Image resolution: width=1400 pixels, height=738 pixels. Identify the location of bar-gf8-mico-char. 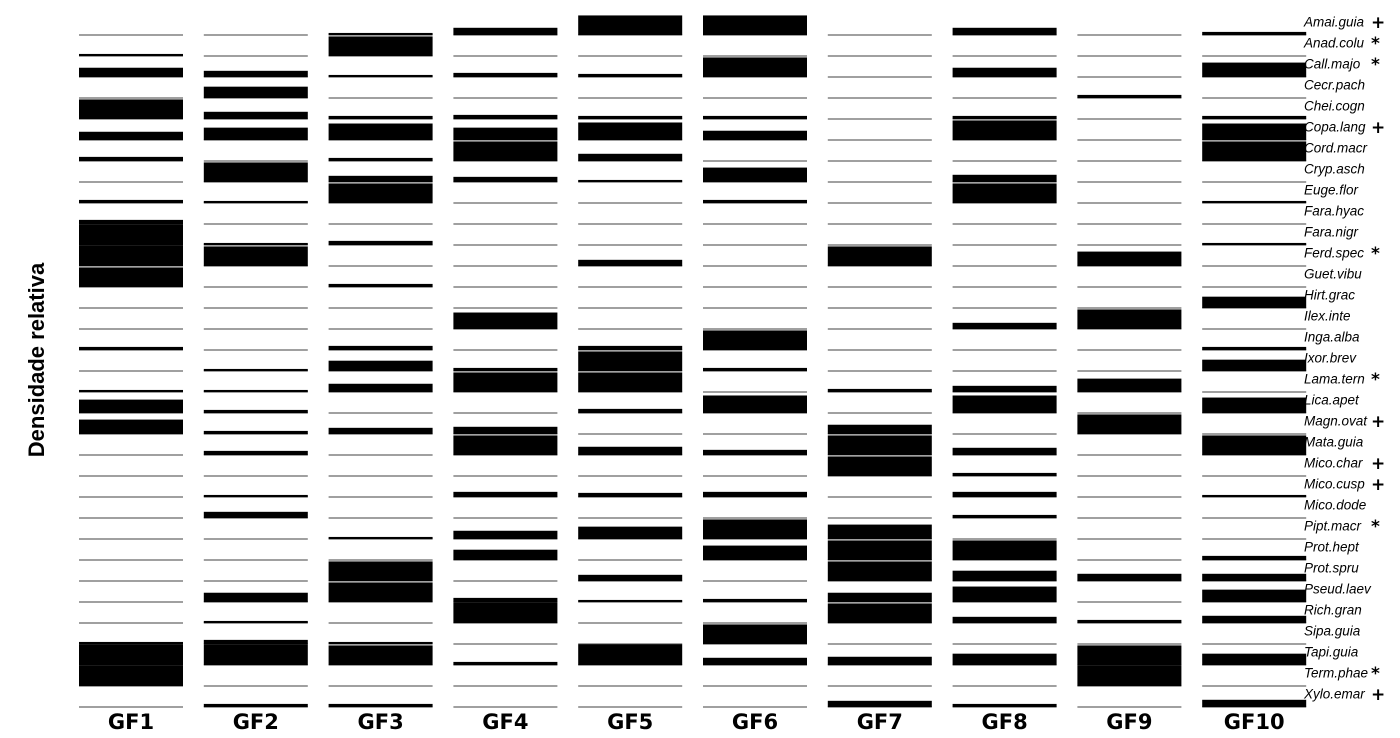
(1004, 474).